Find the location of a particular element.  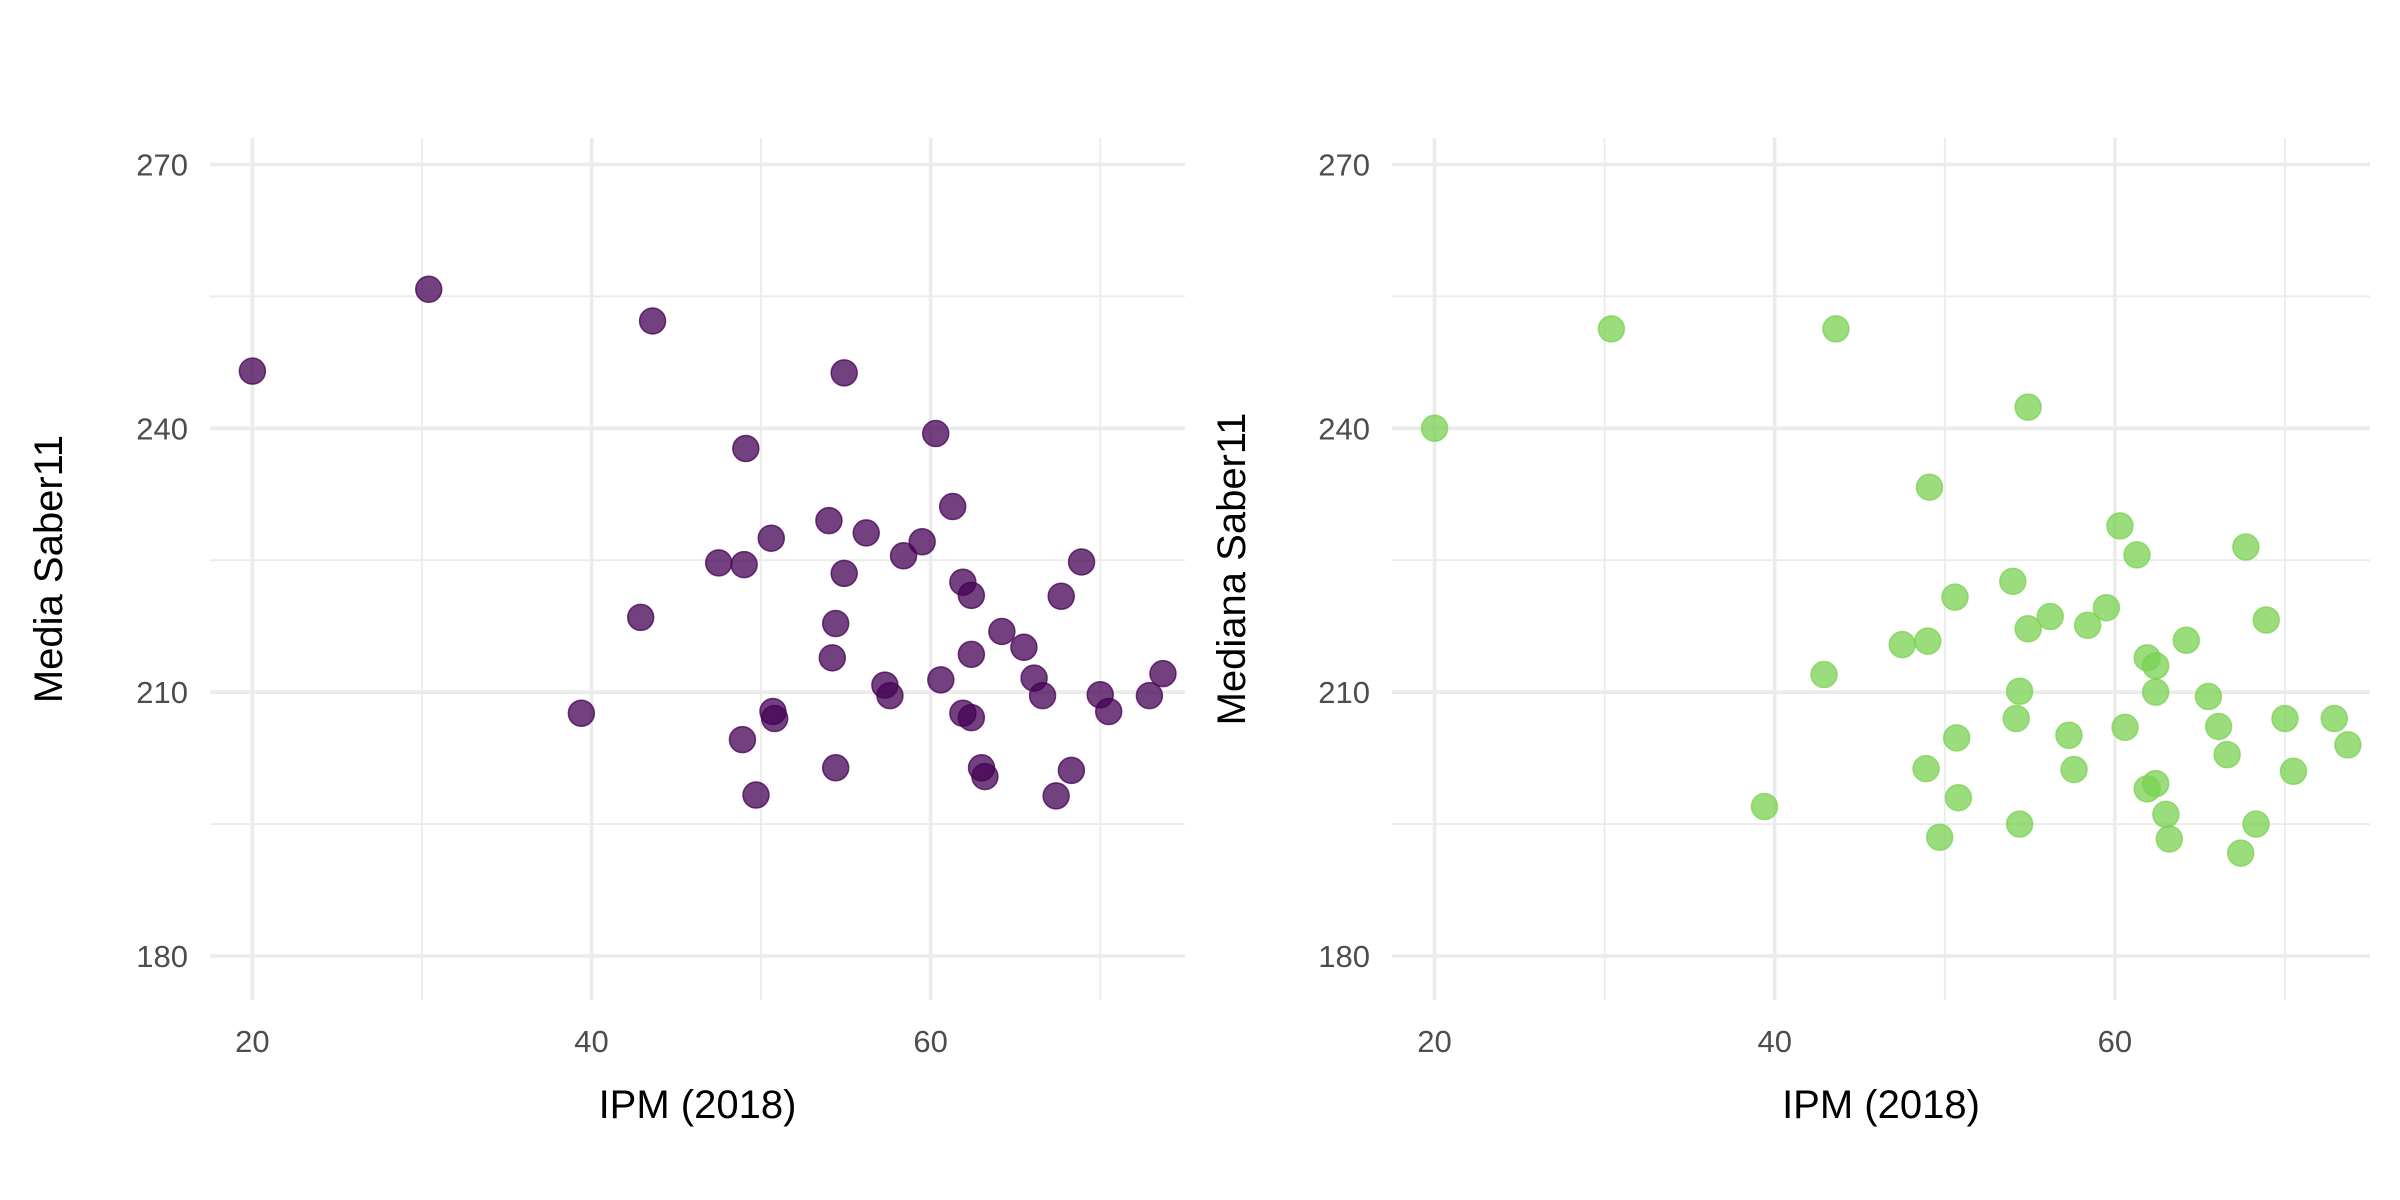

right-y-tick-label: 240 is located at coordinates (1344, 428).